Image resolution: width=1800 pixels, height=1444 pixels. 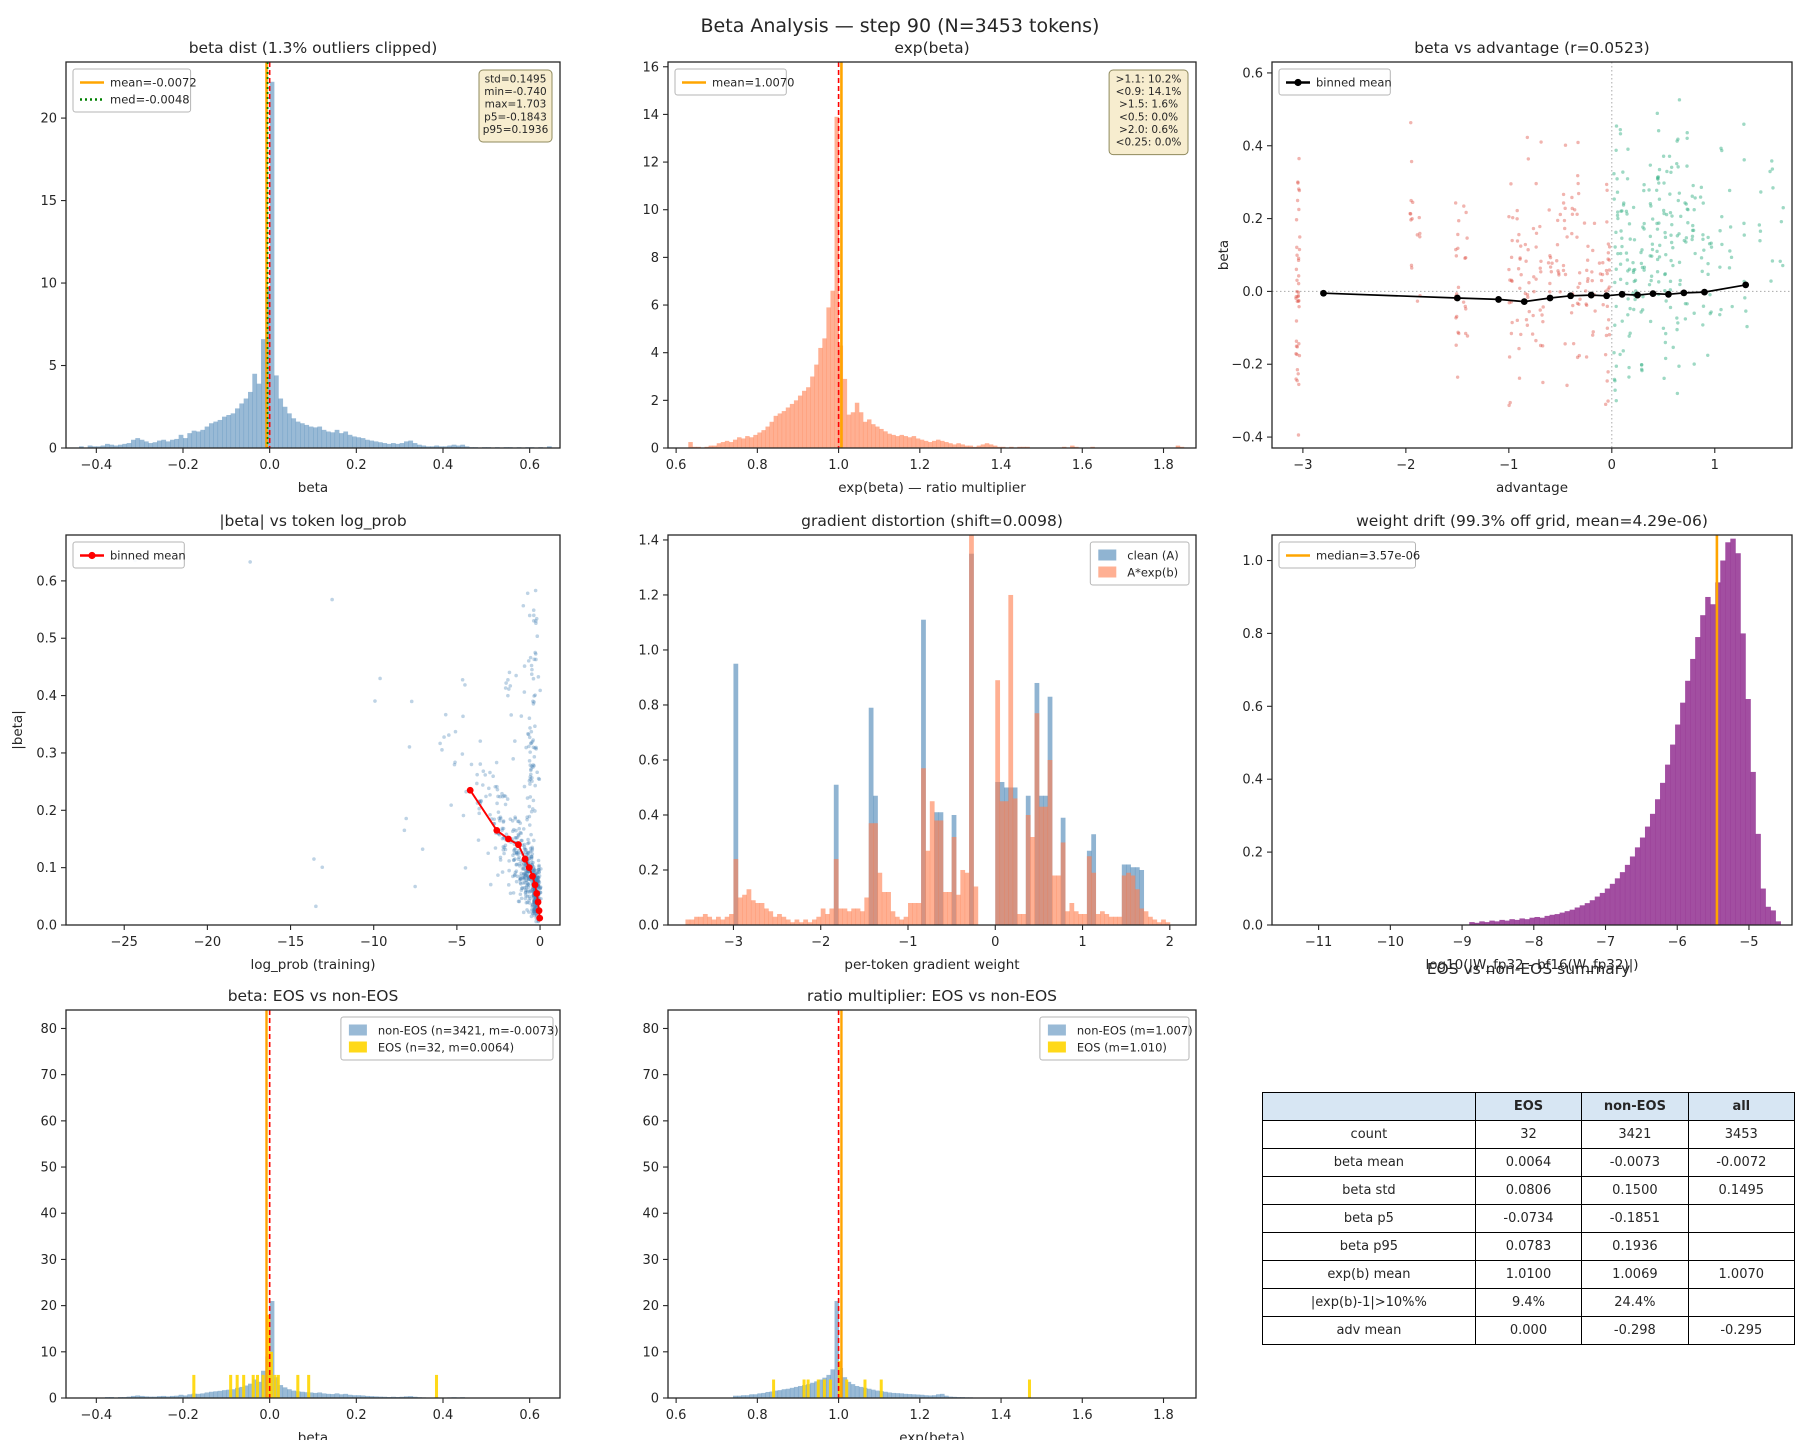 I want to click on summary-cell: 0.000, so click(x=1528, y=1330).